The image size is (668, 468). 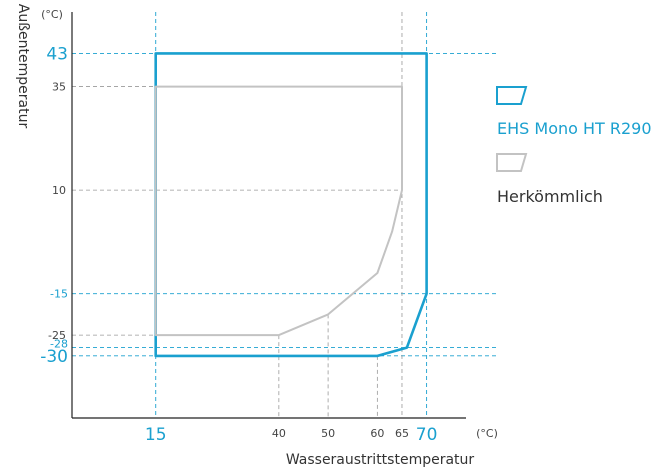 I want to click on legend-item-herkoemmlich: Herkömmlich, so click(x=549, y=179).